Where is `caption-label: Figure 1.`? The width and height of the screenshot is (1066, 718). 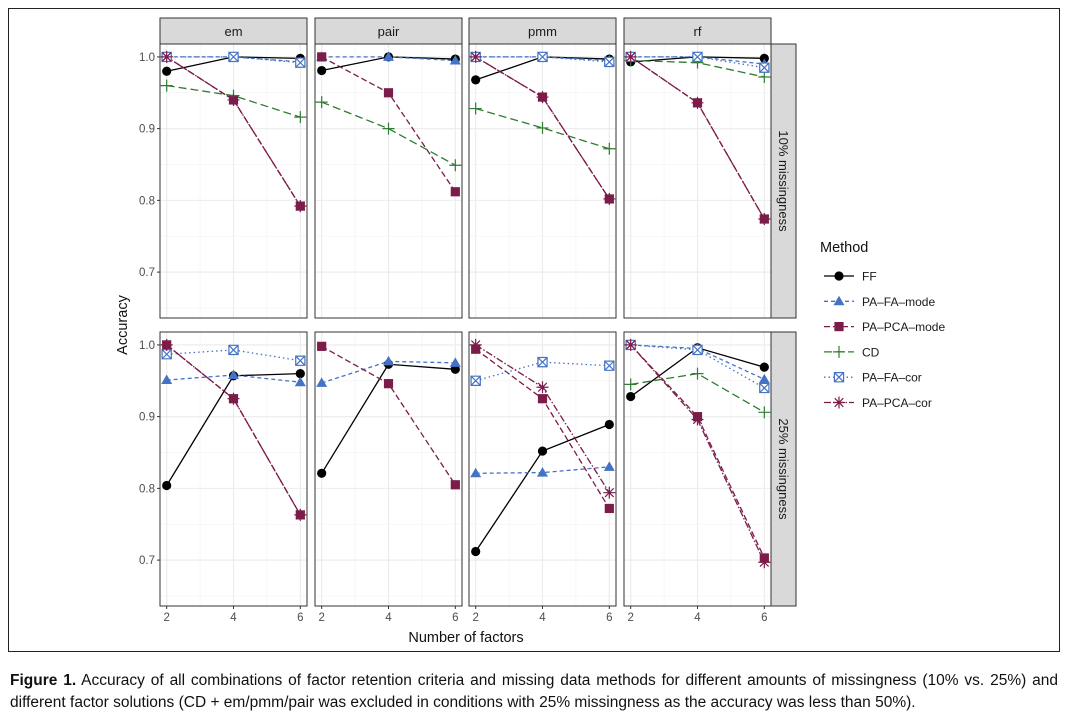
caption-label: Figure 1. is located at coordinates (43, 680).